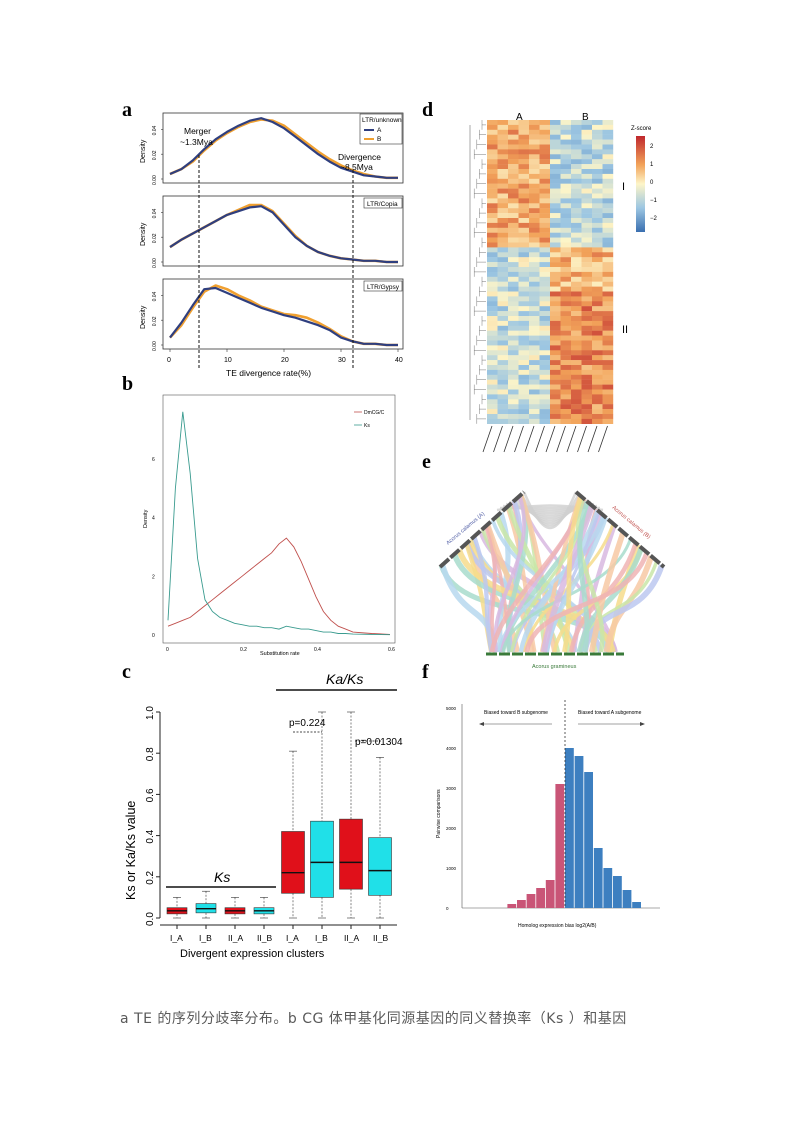 The image size is (793, 1122). What do you see at coordinates (367, 426) in the screenshot?
I see `legend-ks-label: Ks` at bounding box center [367, 426].